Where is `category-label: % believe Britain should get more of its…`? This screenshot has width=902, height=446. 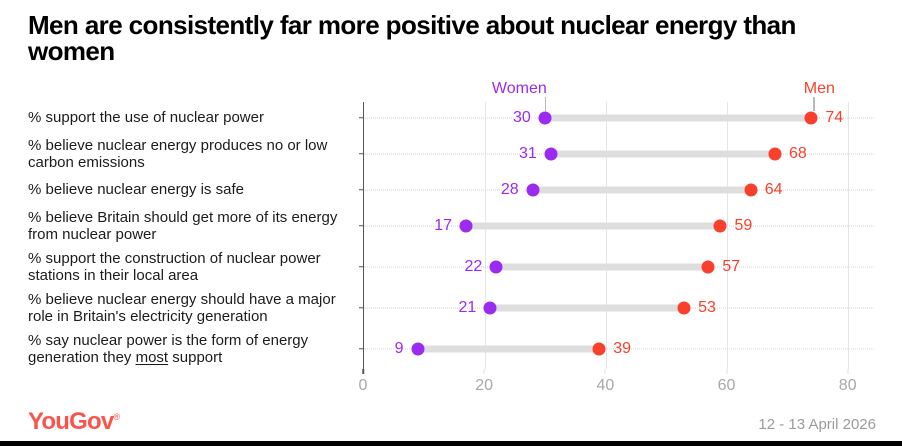
category-label: % believe Britain should get more of its… is located at coordinates (183, 225).